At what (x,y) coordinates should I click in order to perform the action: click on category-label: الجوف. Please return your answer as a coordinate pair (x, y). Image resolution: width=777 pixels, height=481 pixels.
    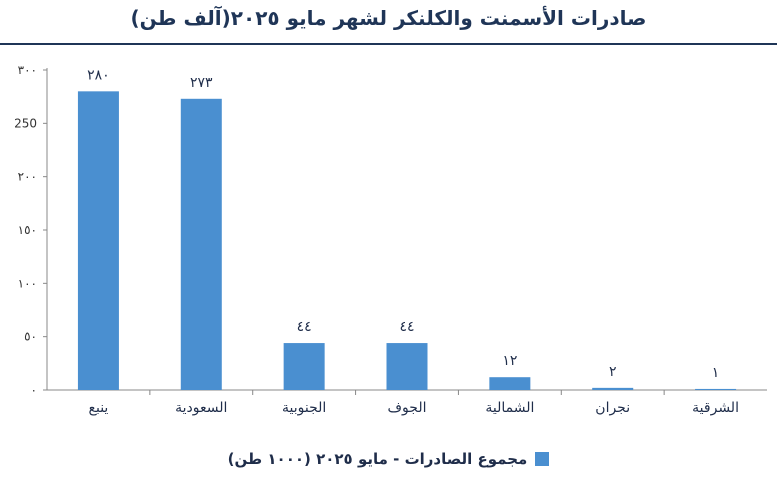
    Looking at the image, I should click on (407, 408).